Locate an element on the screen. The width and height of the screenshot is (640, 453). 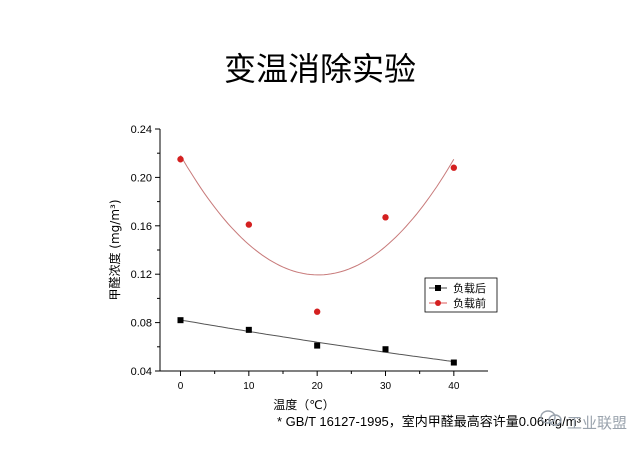
wechat-icon is located at coordinates (551, 418).